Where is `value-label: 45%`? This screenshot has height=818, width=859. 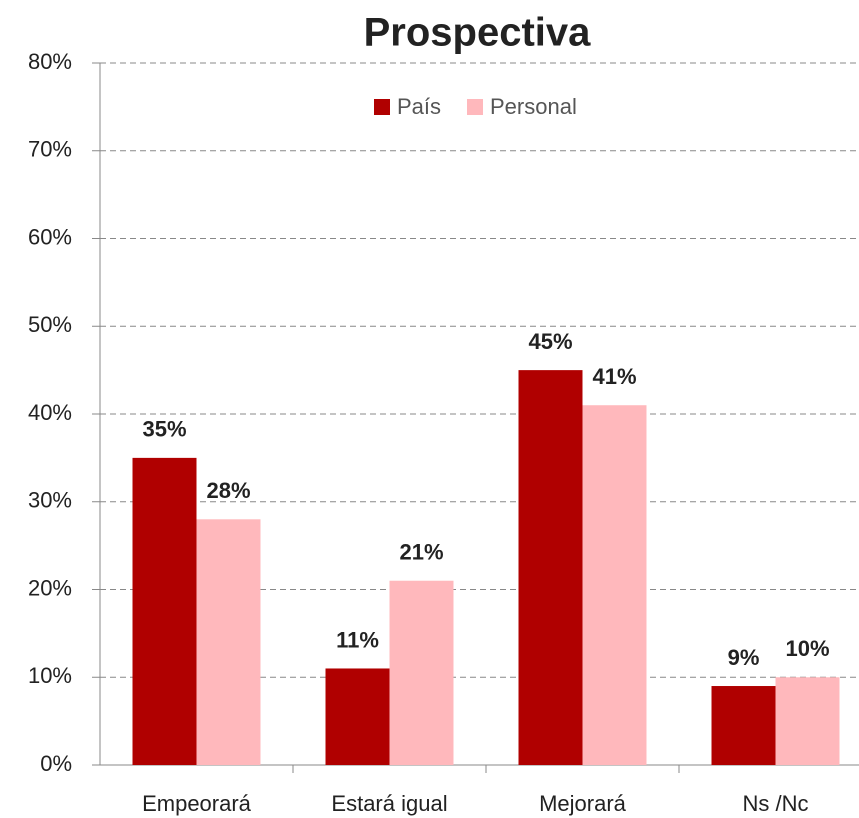 value-label: 45% is located at coordinates (550, 341).